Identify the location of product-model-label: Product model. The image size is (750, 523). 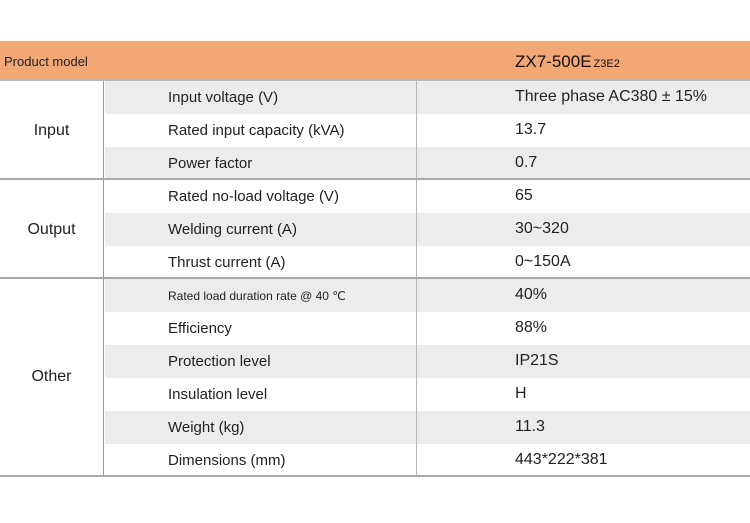
(46, 61).